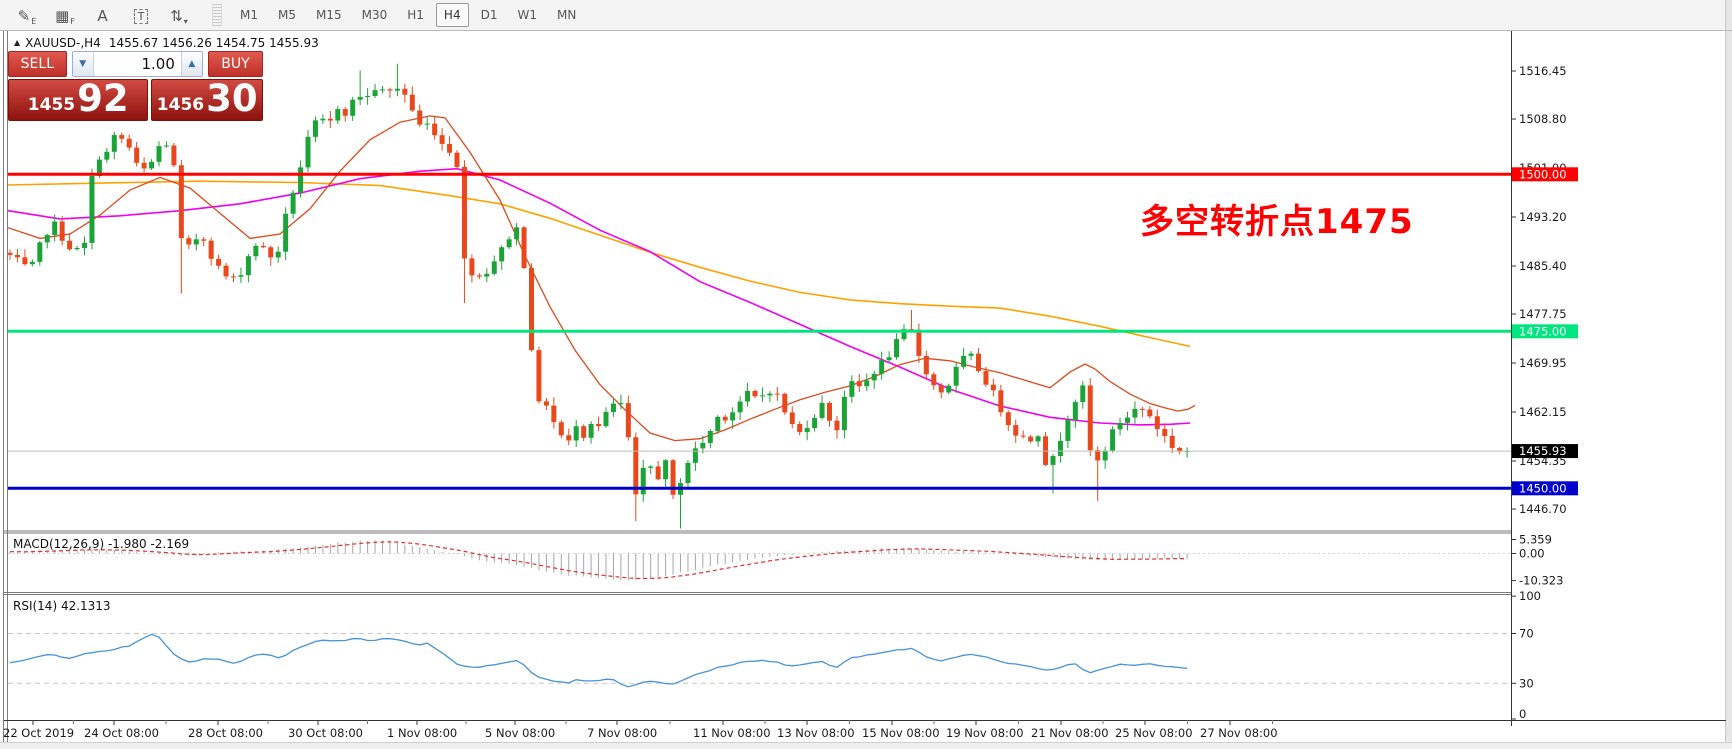 The image size is (1732, 749). I want to click on text-label-tool-icon: T, so click(141, 15).